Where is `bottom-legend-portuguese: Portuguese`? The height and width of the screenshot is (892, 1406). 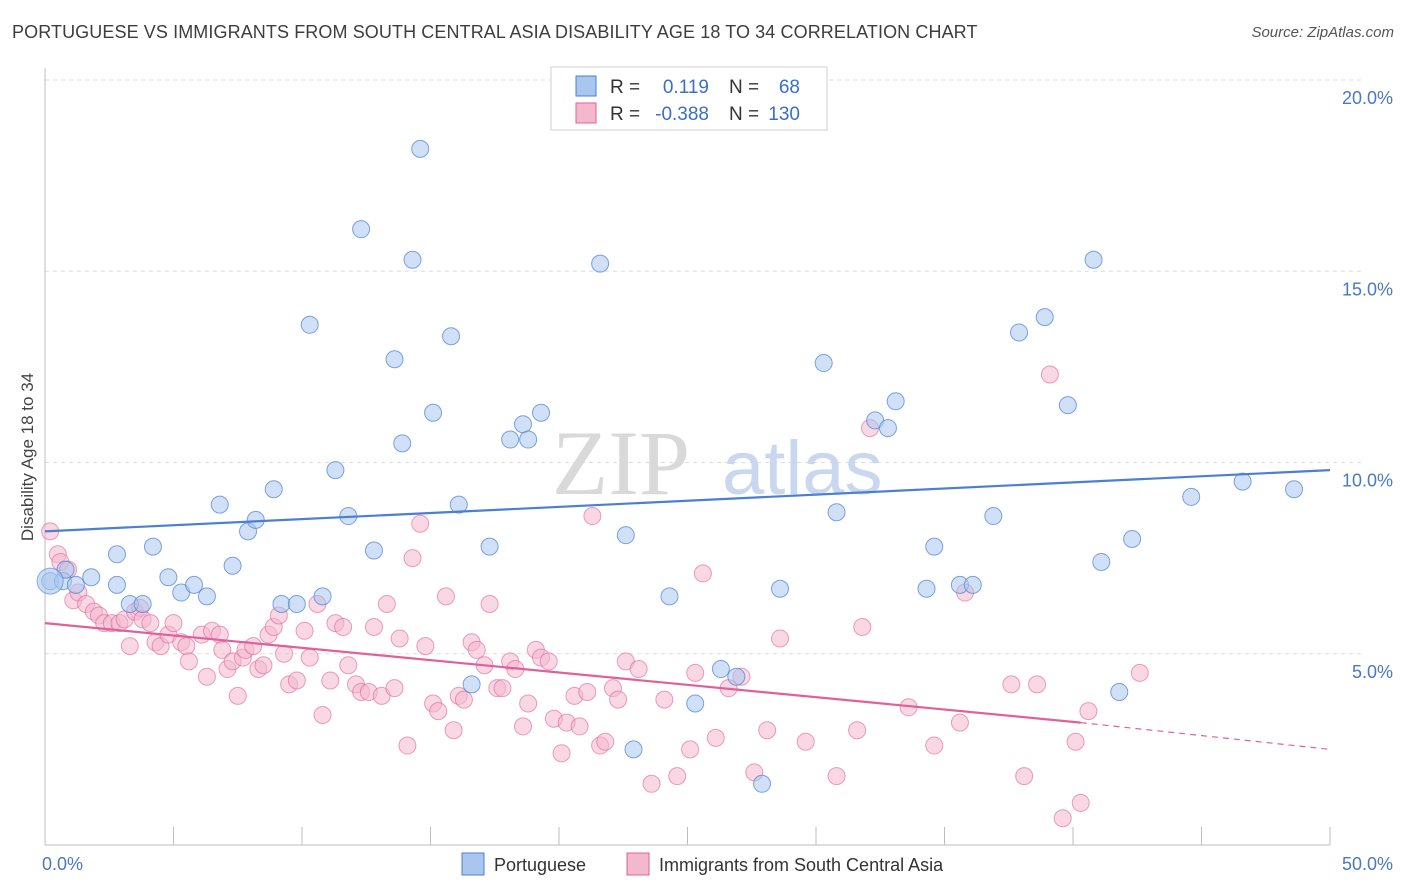 bottom-legend-portuguese: Portuguese is located at coordinates (540, 865).